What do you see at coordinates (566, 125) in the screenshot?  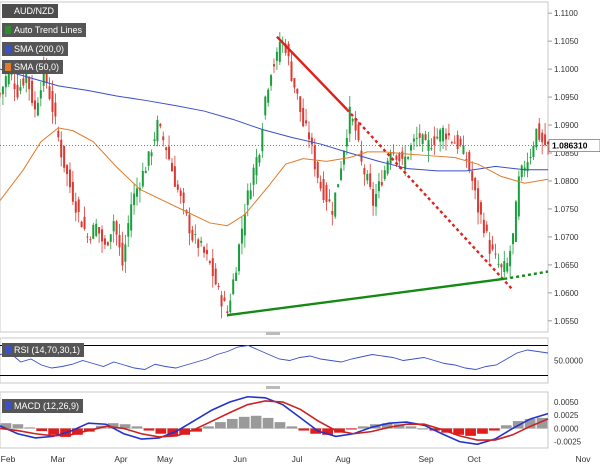 I see `price-tick-label: 1.0900` at bounding box center [566, 125].